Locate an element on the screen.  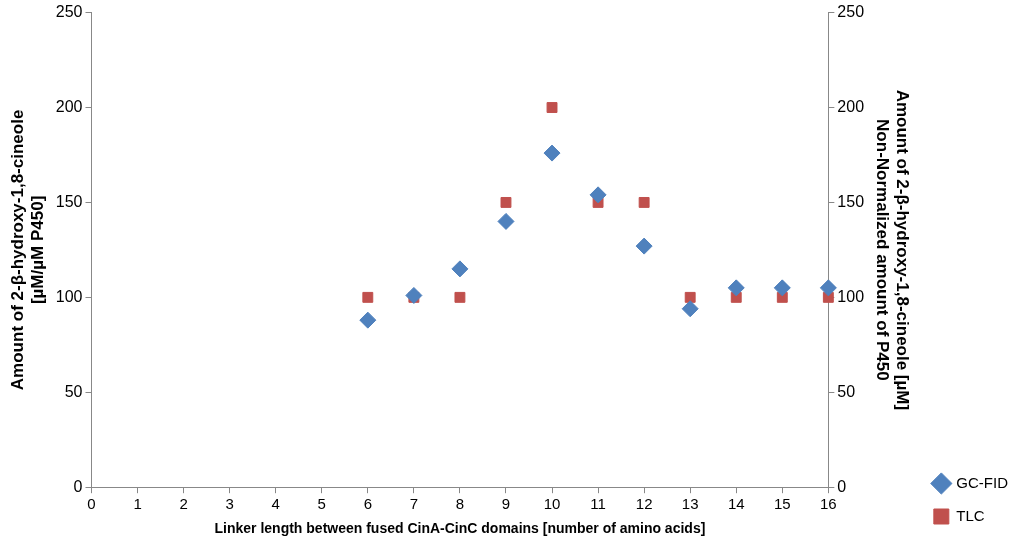
x-tick-label: 1 is located at coordinates (137, 504).